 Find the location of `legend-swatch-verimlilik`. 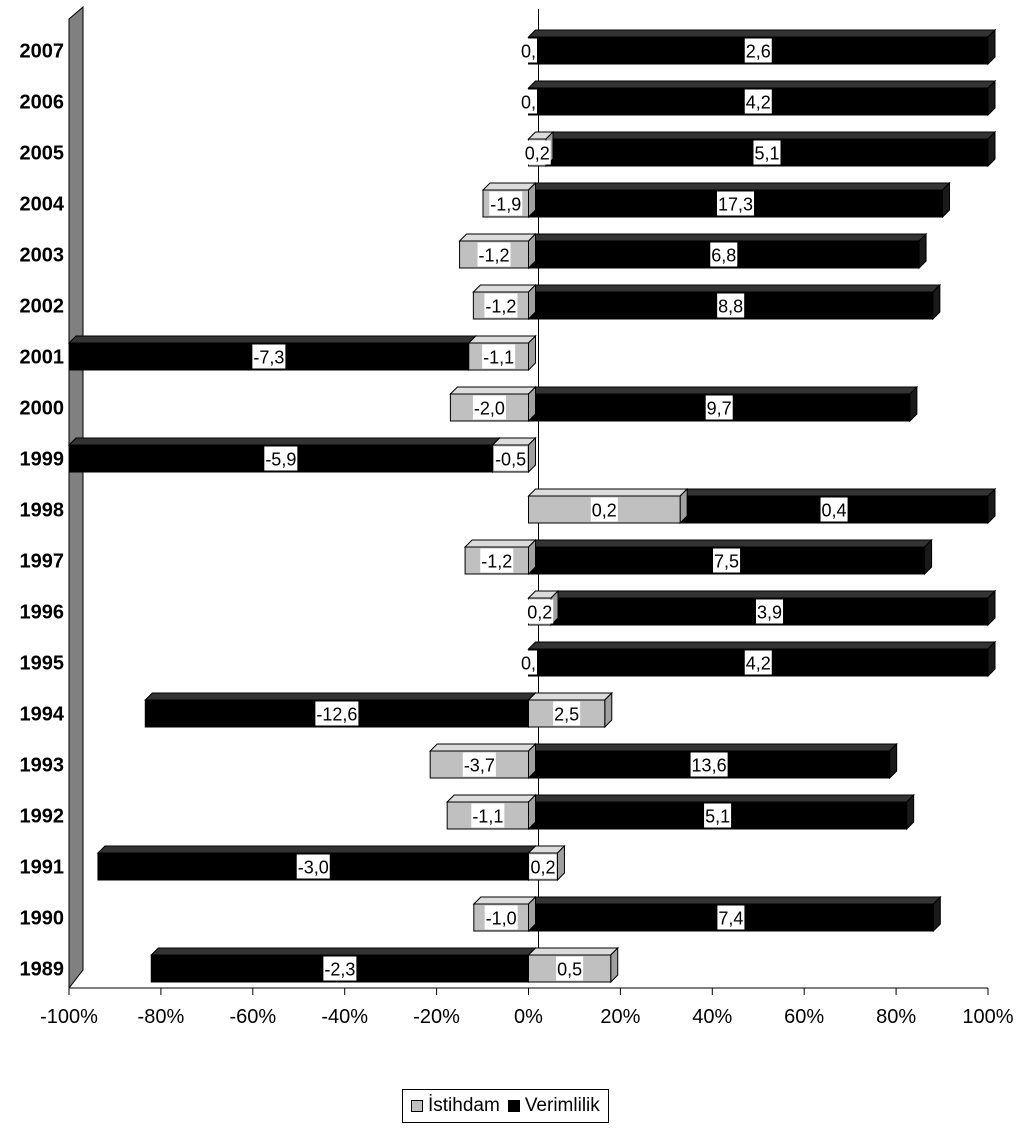

legend-swatch-verimlilik is located at coordinates (513, 1106).